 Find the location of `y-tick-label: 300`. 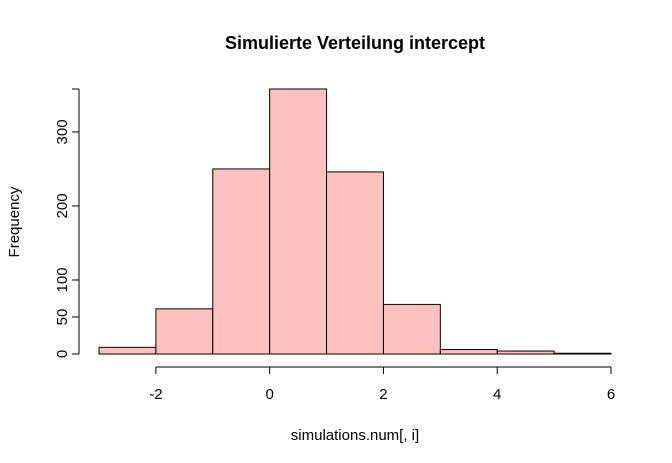

y-tick-label: 300 is located at coordinates (62, 131).